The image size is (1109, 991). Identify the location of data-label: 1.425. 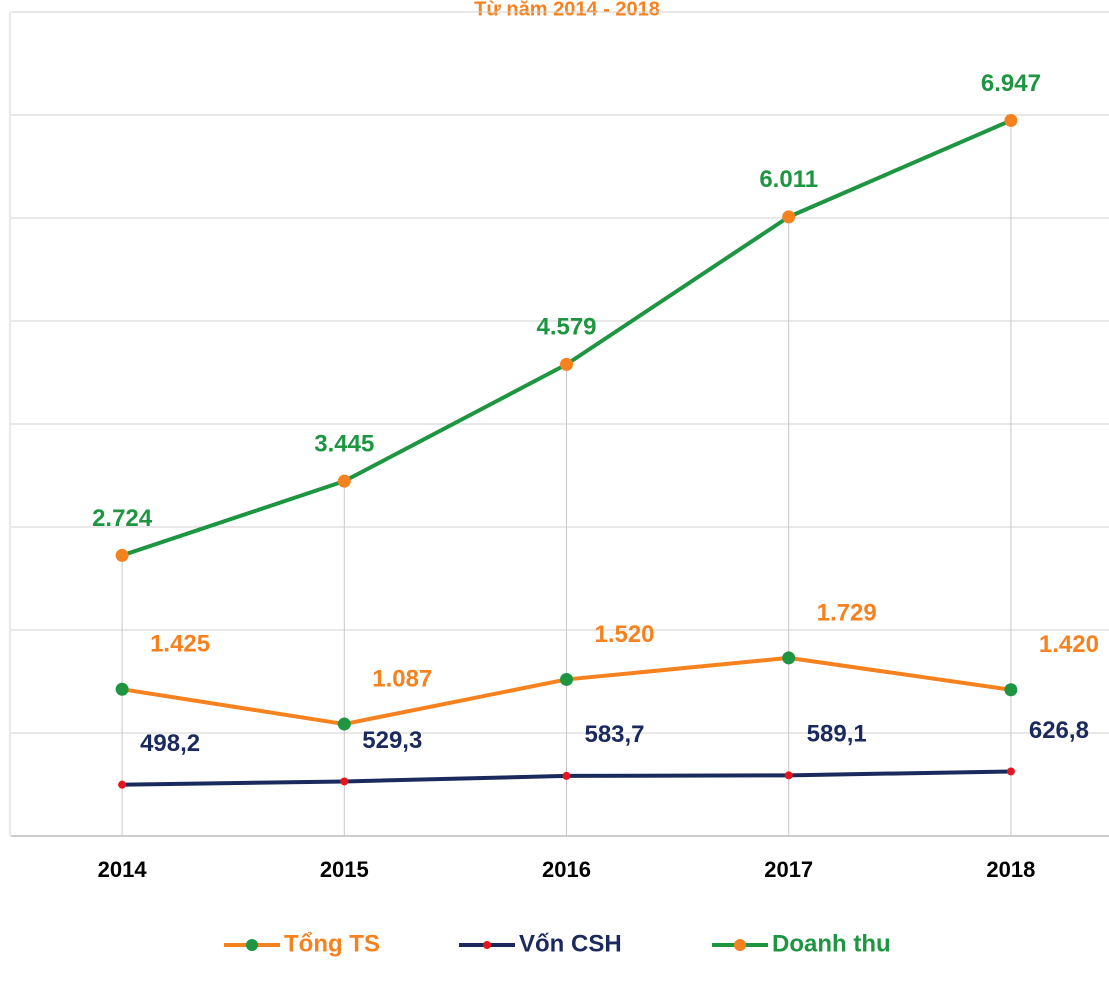
(180, 644).